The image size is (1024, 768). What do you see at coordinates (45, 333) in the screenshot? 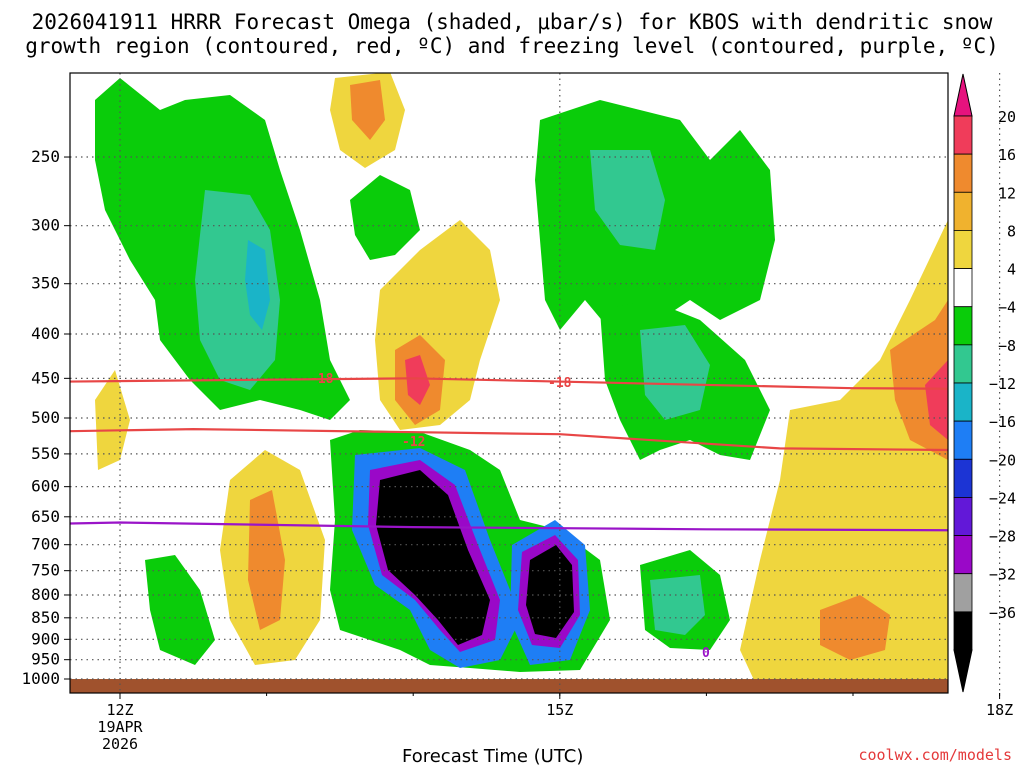
I see `y-tick-label-400: 400` at bounding box center [45, 333].